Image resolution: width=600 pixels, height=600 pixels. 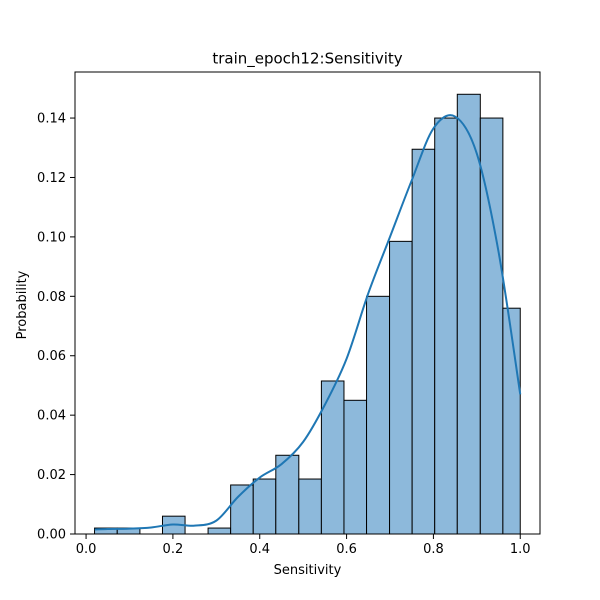 I want to click on y-tick-label: 0.00, so click(x=51, y=535).